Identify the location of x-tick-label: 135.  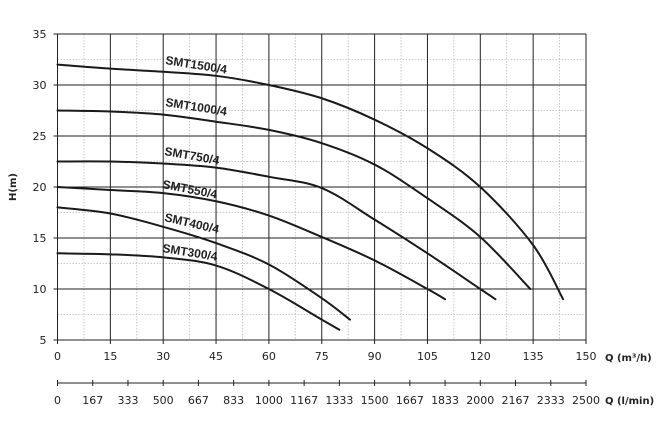
(533, 356).